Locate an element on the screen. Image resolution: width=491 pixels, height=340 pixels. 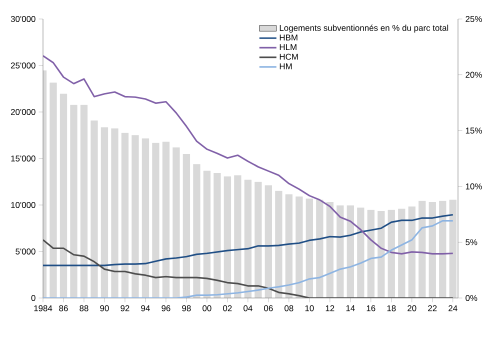
x-tick-label: 00 is located at coordinates (207, 308).